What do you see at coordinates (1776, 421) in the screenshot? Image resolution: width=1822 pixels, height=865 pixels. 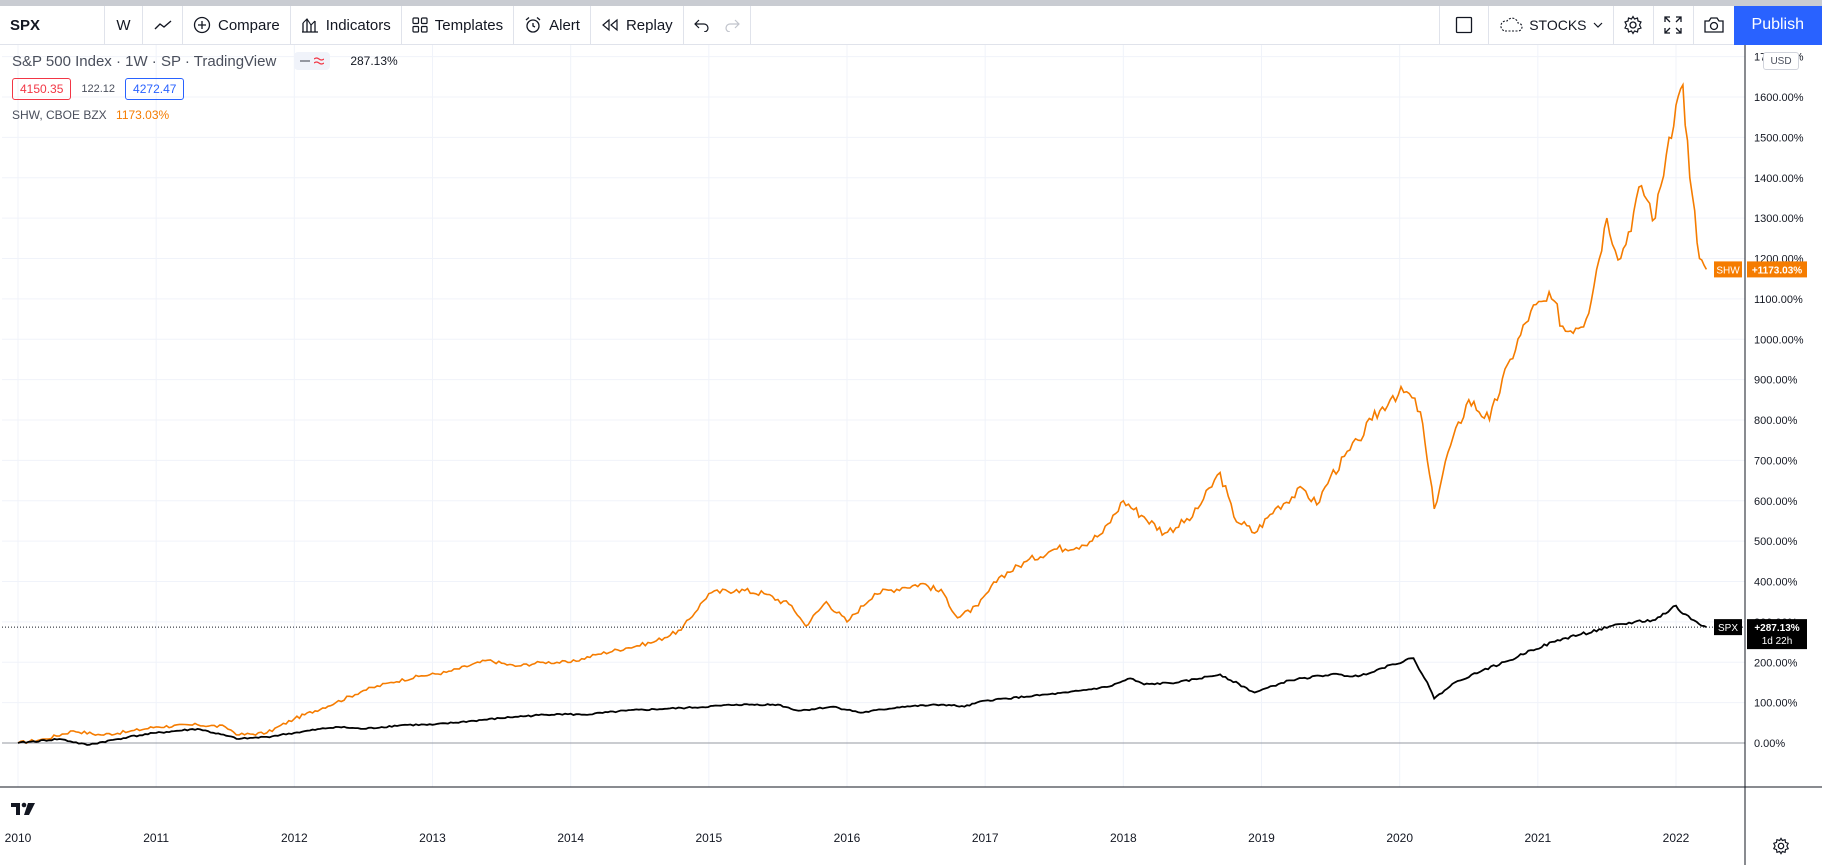 I see `y-tick-label: 800.00%` at bounding box center [1776, 421].